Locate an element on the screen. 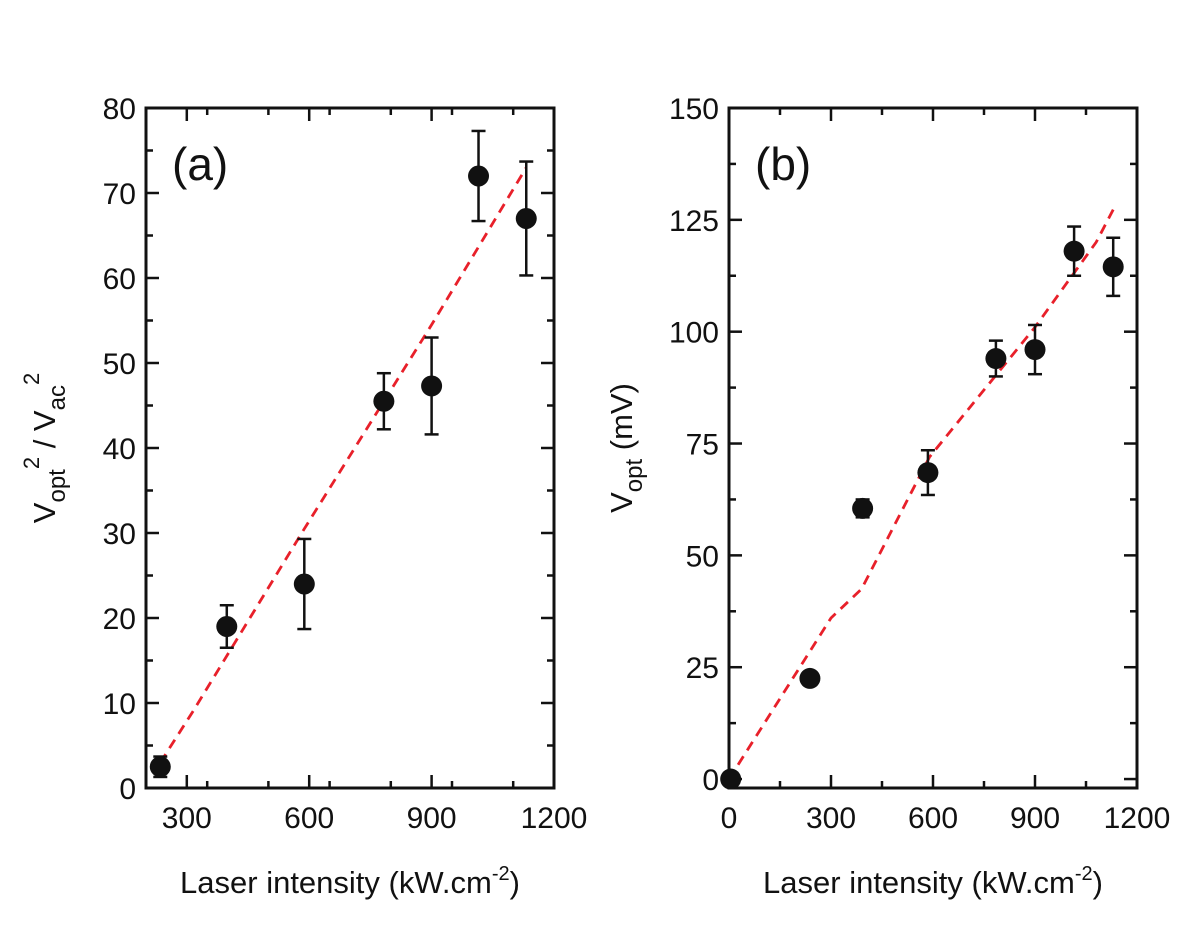 Image resolution: width=1186 pixels, height=952 pixels. panel-b-y-tick-label: 50 is located at coordinates (702, 556).